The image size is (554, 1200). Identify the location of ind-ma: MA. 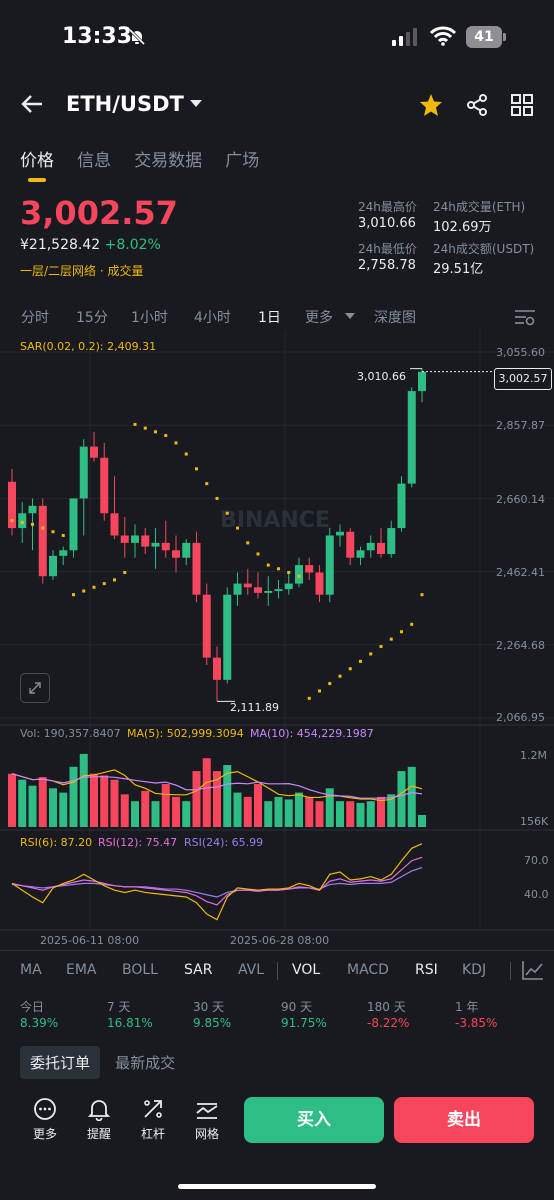
(31, 970).